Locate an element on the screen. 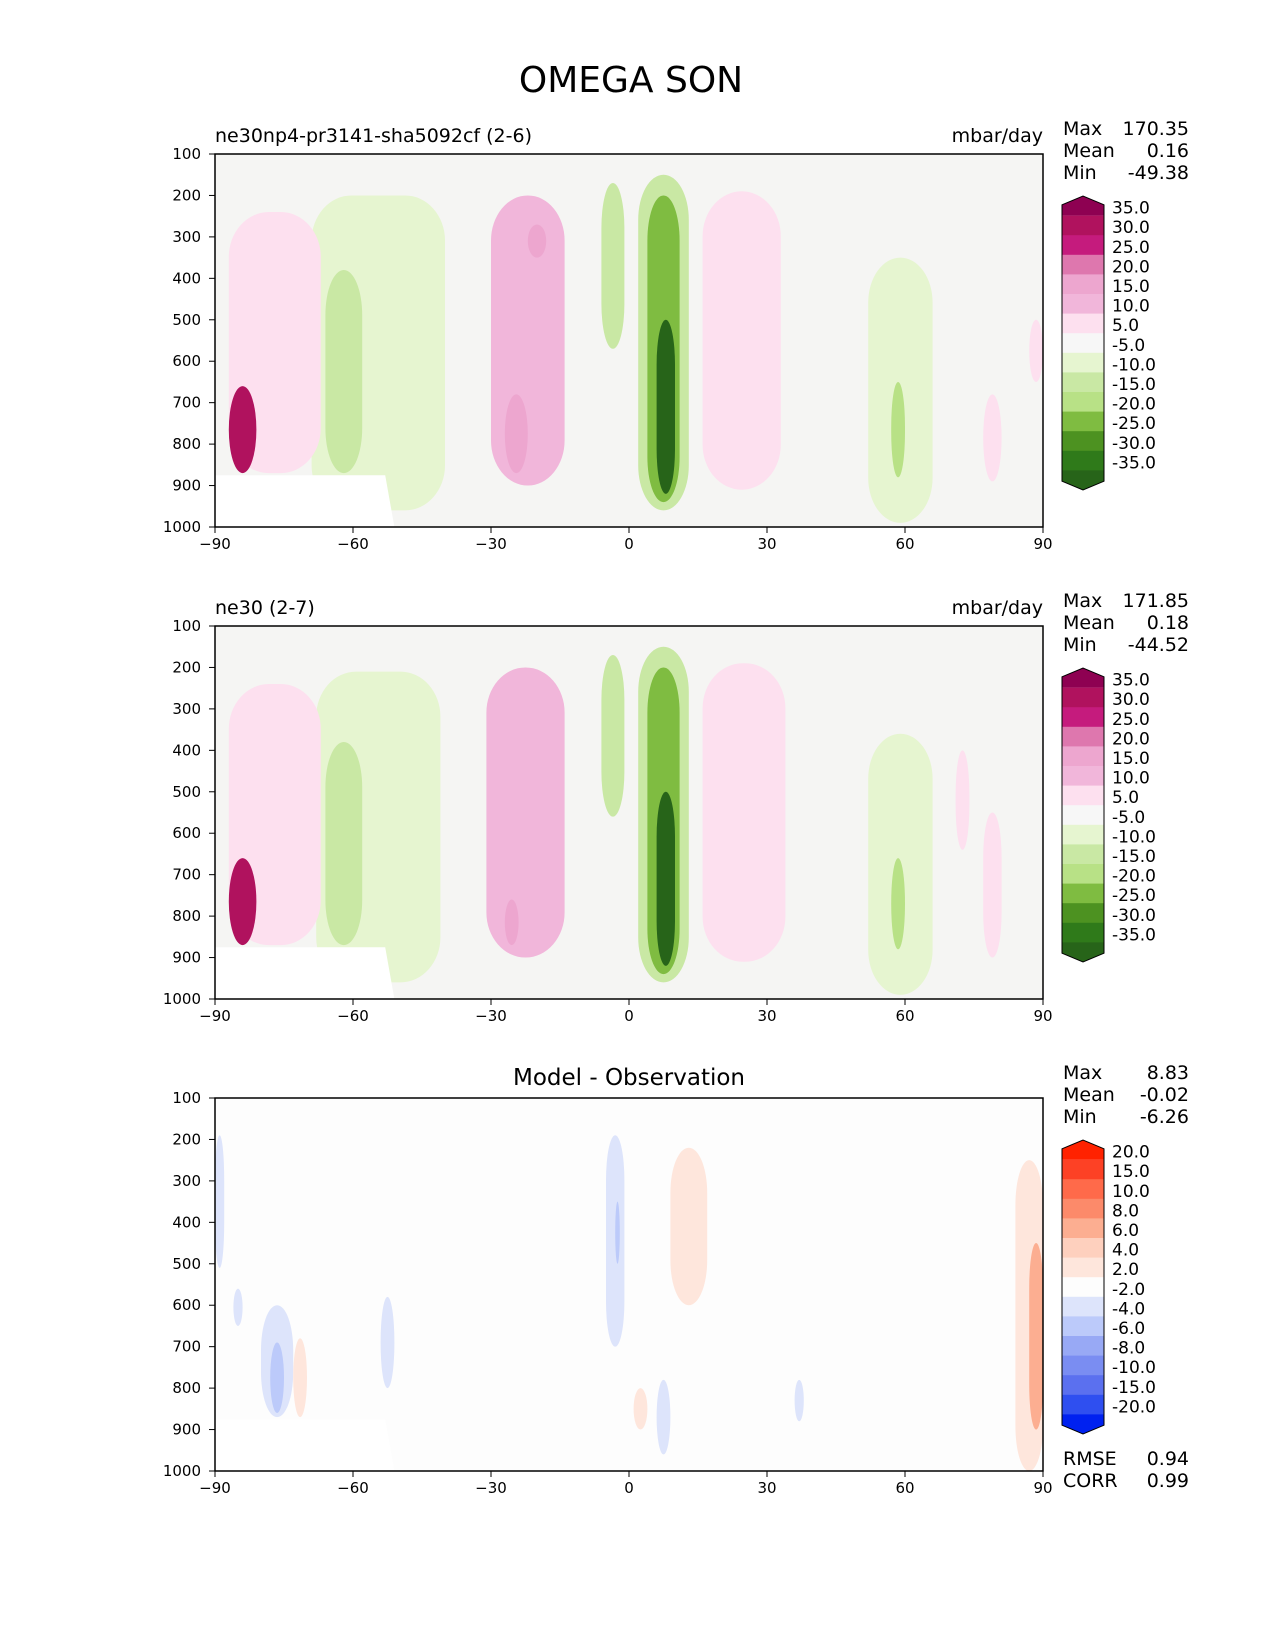 Image resolution: width=1275 pixels, height=1650 pixels. x-tick-label: 90 is located at coordinates (1042, 1488).